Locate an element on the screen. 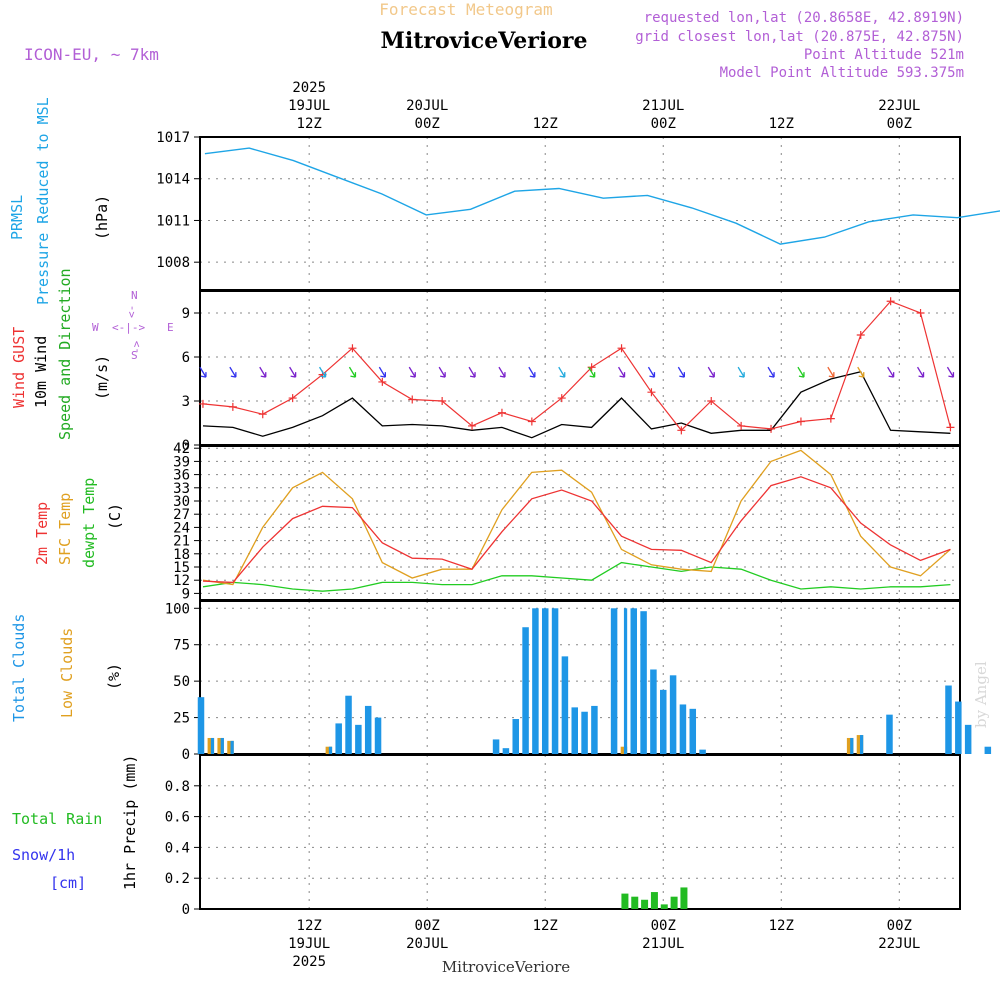  footer-station-name: MitroviceVeriore is located at coordinates (506, 967).